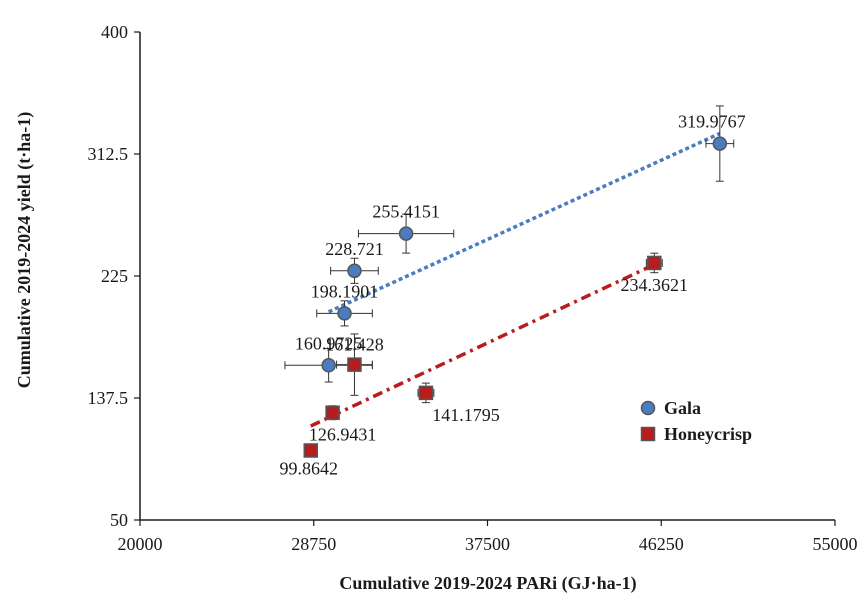 The image size is (867, 595). What do you see at coordinates (835, 544) in the screenshot?
I see `x-tick-label: 55000` at bounding box center [835, 544].